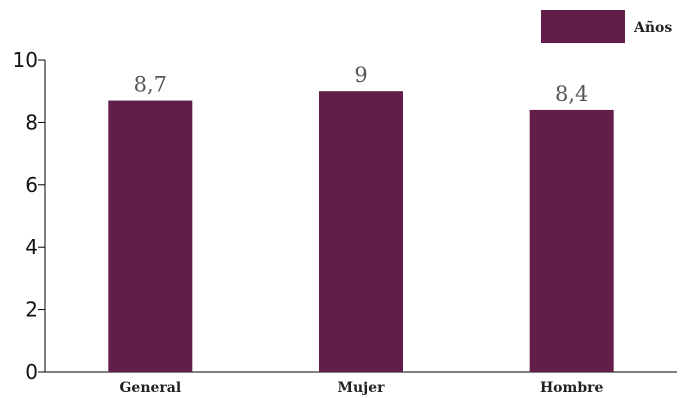 The height and width of the screenshot is (398, 680). What do you see at coordinates (29, 216) in the screenshot?
I see `y-axis-ticks: 0 2 4 6 8 10` at bounding box center [29, 216].